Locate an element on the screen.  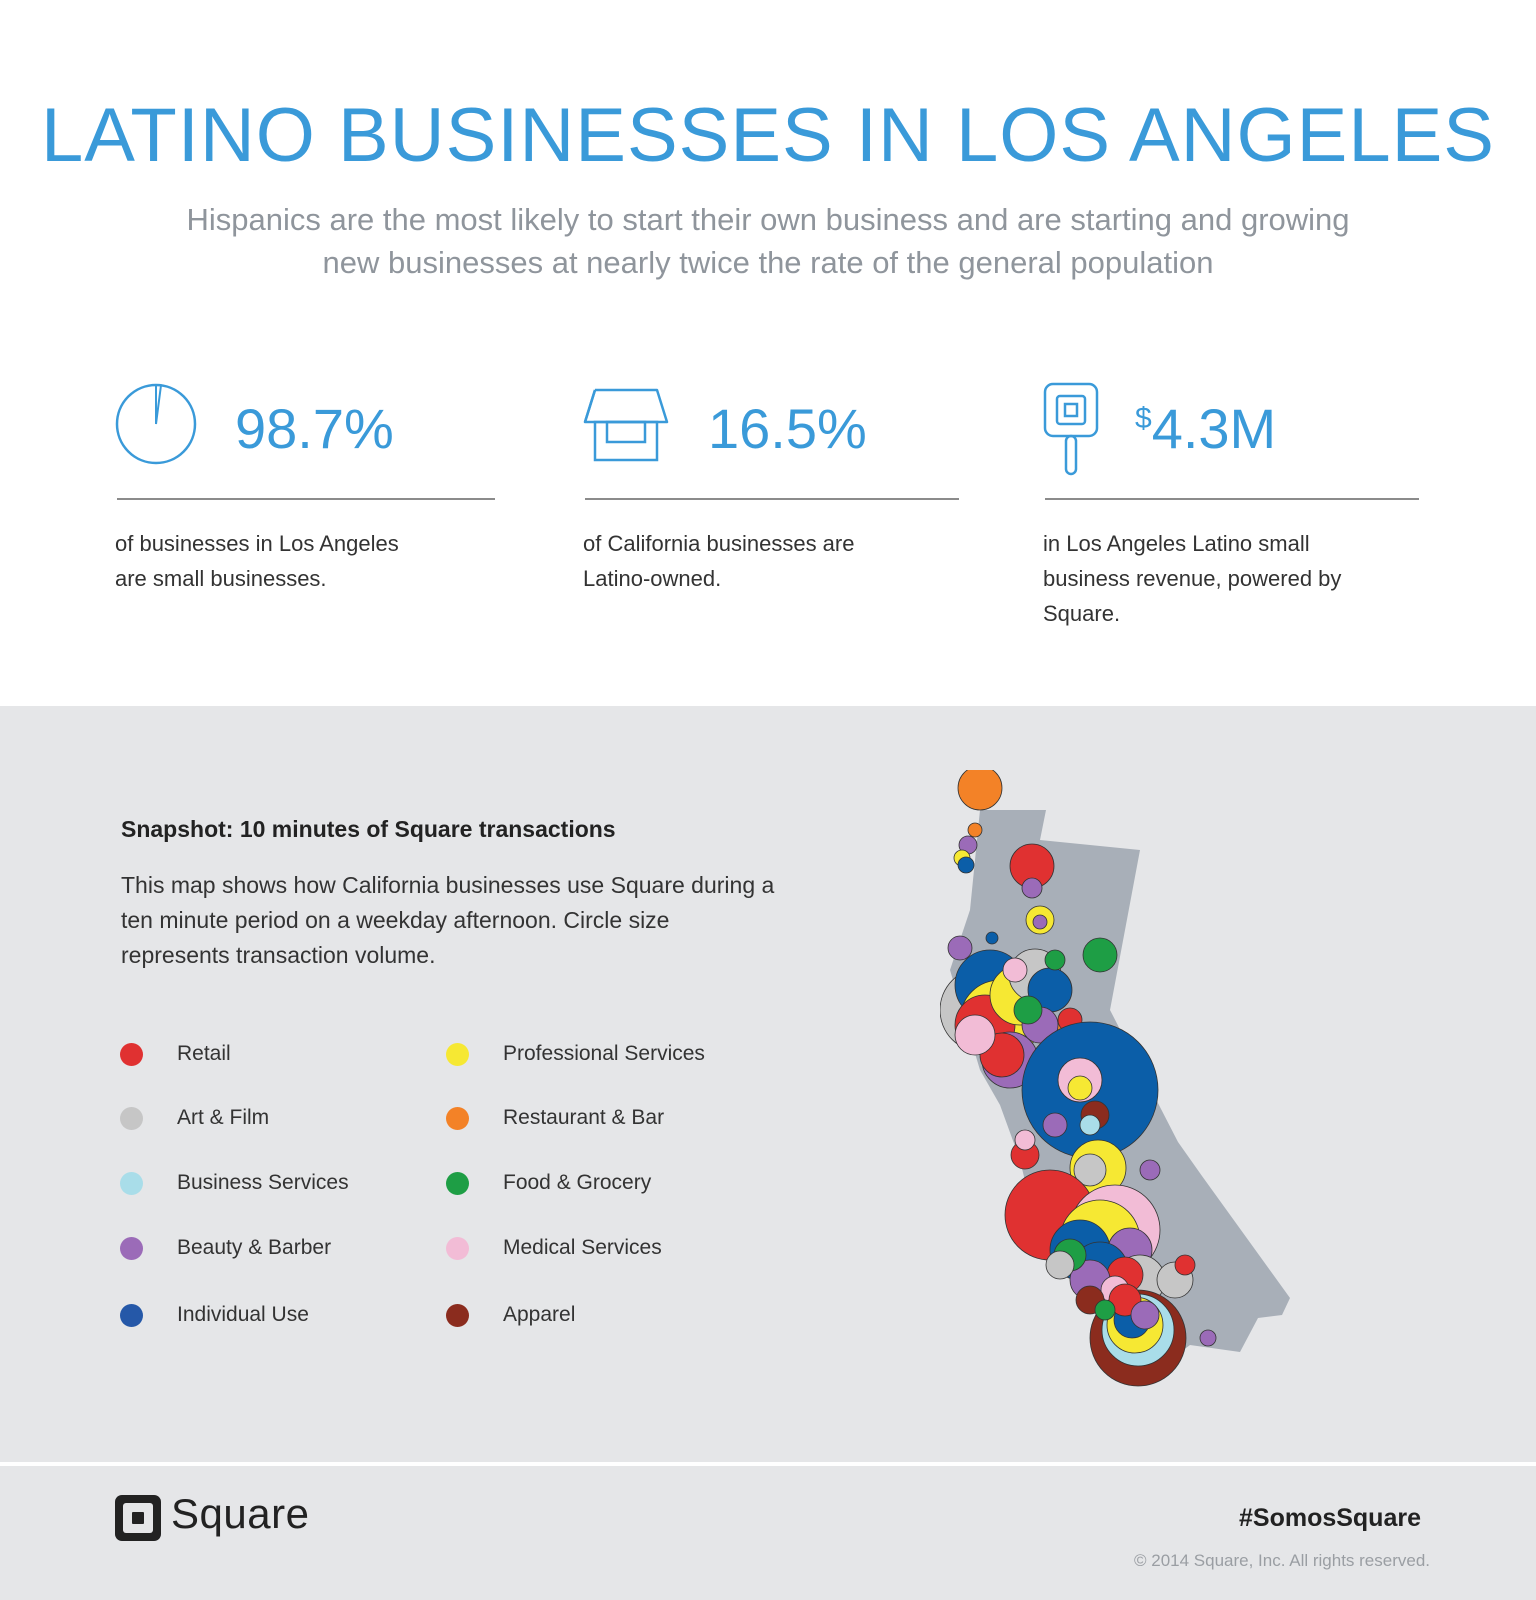
currency-symbol: $ is located at coordinates (1143, 418).